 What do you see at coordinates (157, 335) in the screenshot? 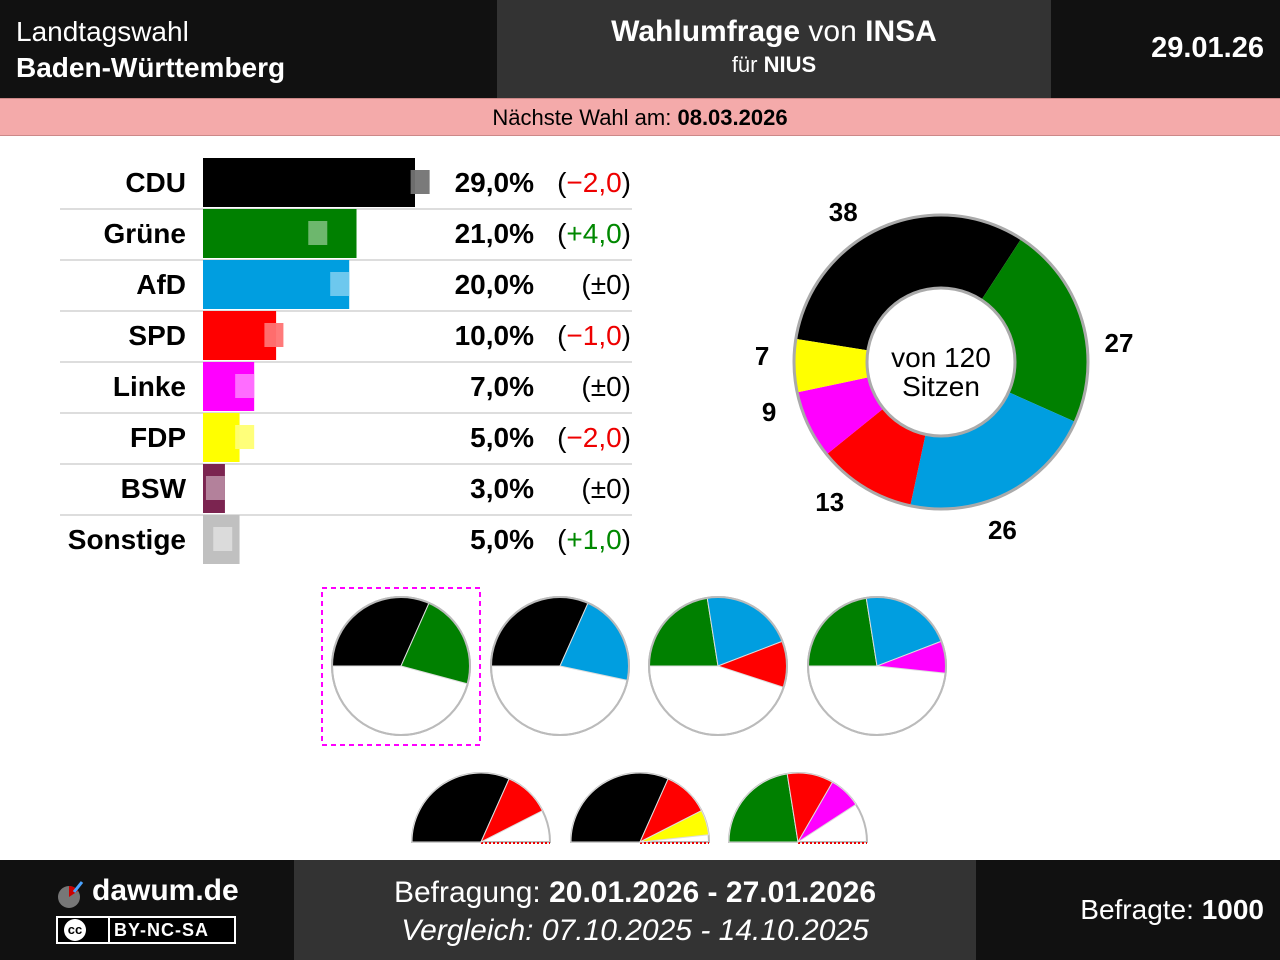
I see `party-label: SPD` at bounding box center [157, 335].